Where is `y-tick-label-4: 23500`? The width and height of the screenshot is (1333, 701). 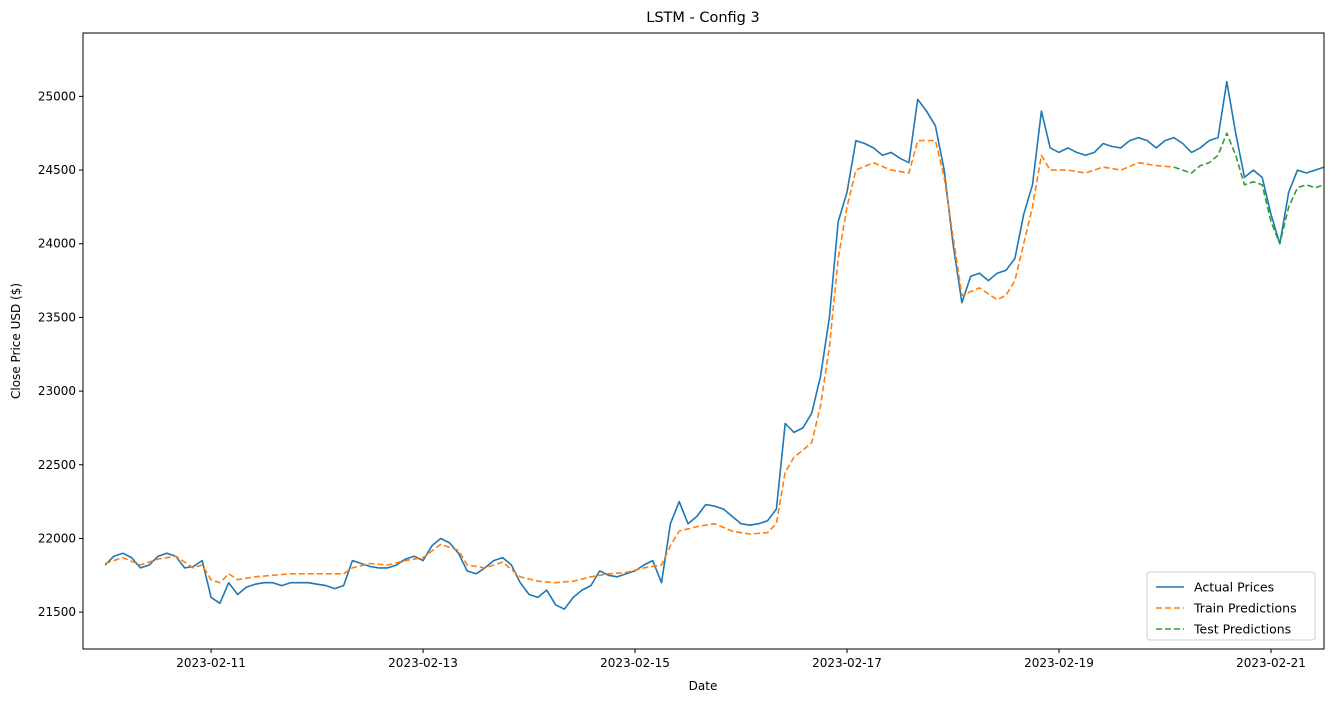
y-tick-label-4: 23500 is located at coordinates (57, 317).